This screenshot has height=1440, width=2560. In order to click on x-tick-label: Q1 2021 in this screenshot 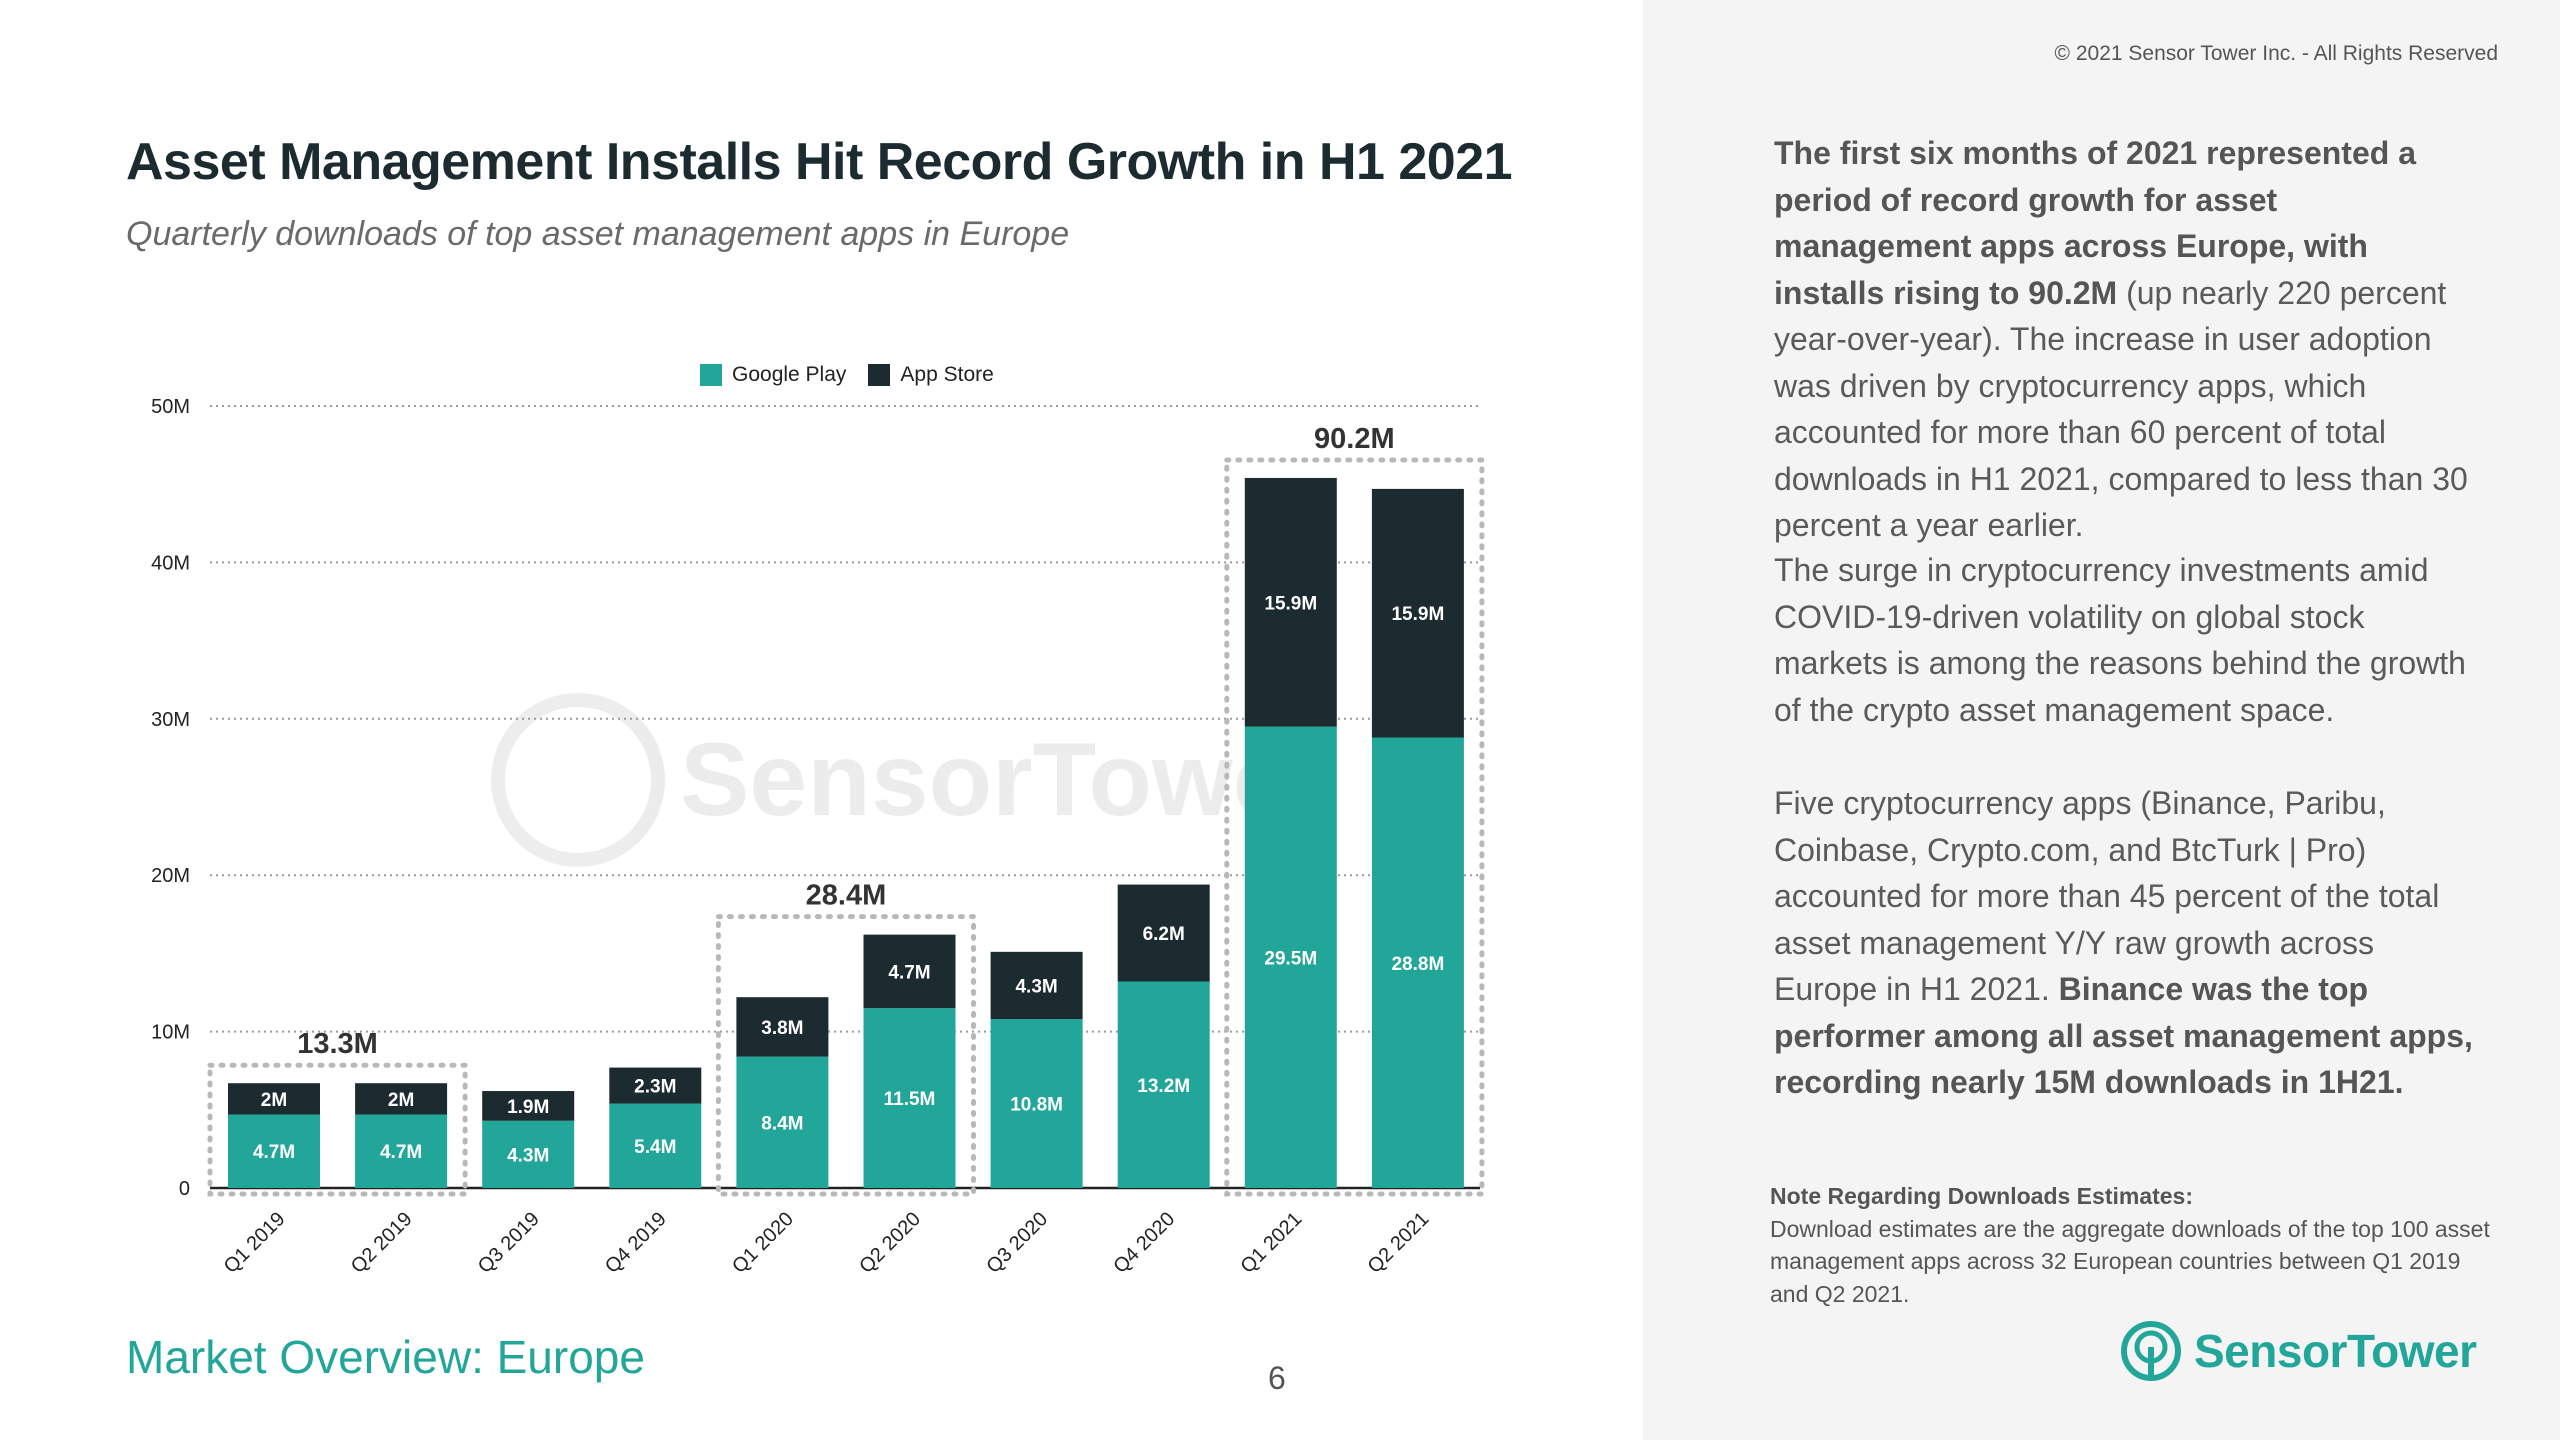, I will do `click(1272, 1243)`.